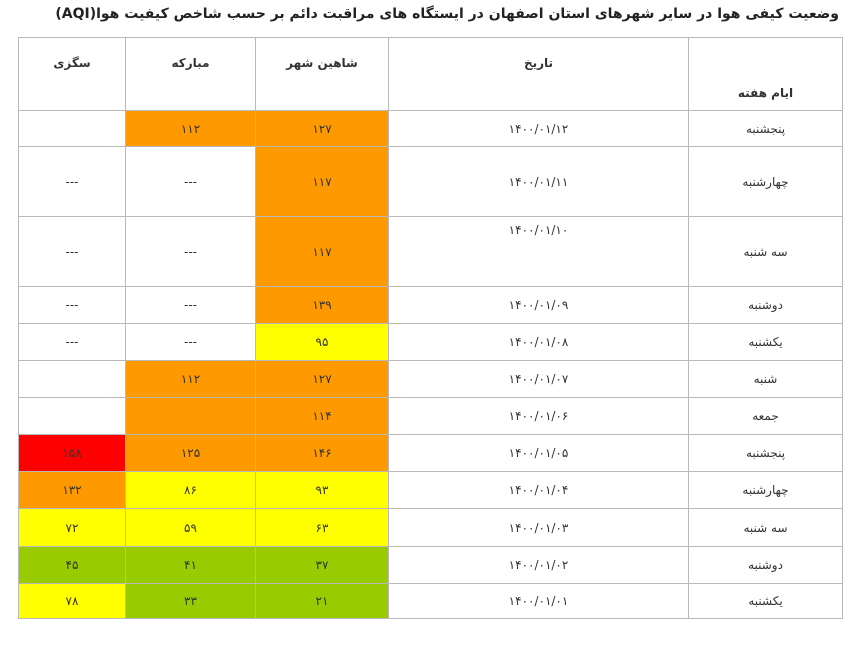  Describe the element at coordinates (72, 527) in the screenshot. I see `table-cell: ۷۲` at that location.